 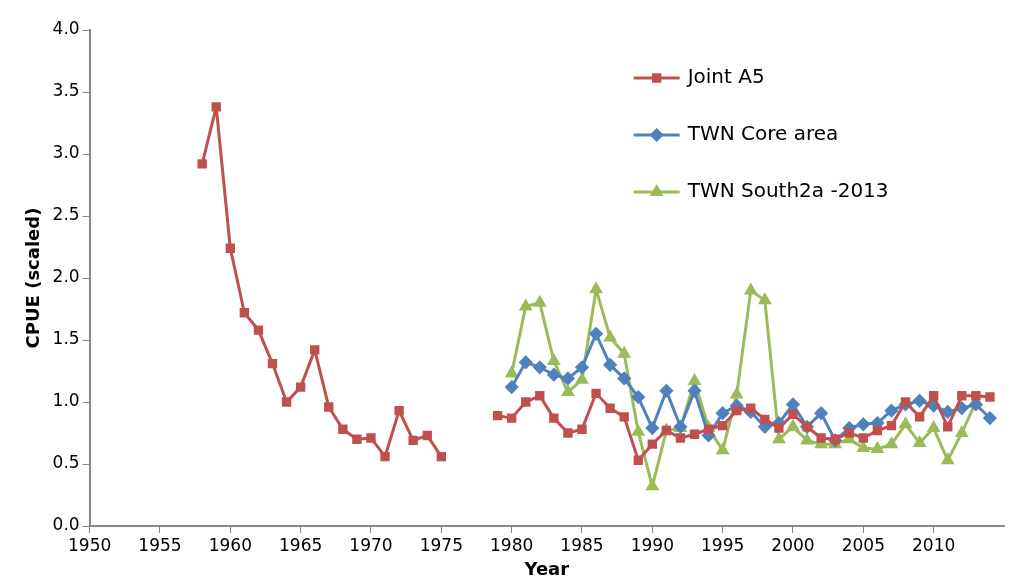 I want to click on x-tick-label: 2005, so click(x=863, y=544).